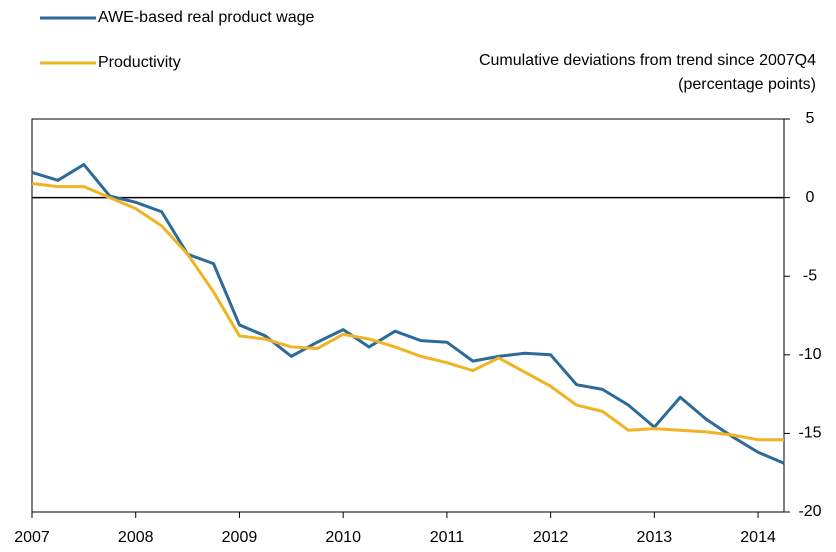 This screenshot has height=552, width=836. Describe the element at coordinates (809, 511) in the screenshot. I see `y-tick-label: -20` at that location.